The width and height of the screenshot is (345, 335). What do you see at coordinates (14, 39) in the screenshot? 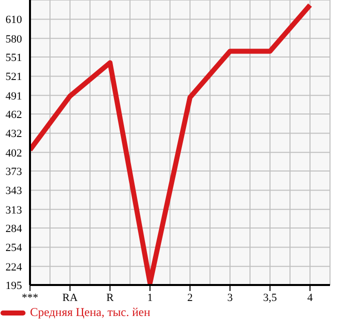
I see `y-tick-label: 580` at bounding box center [14, 39].